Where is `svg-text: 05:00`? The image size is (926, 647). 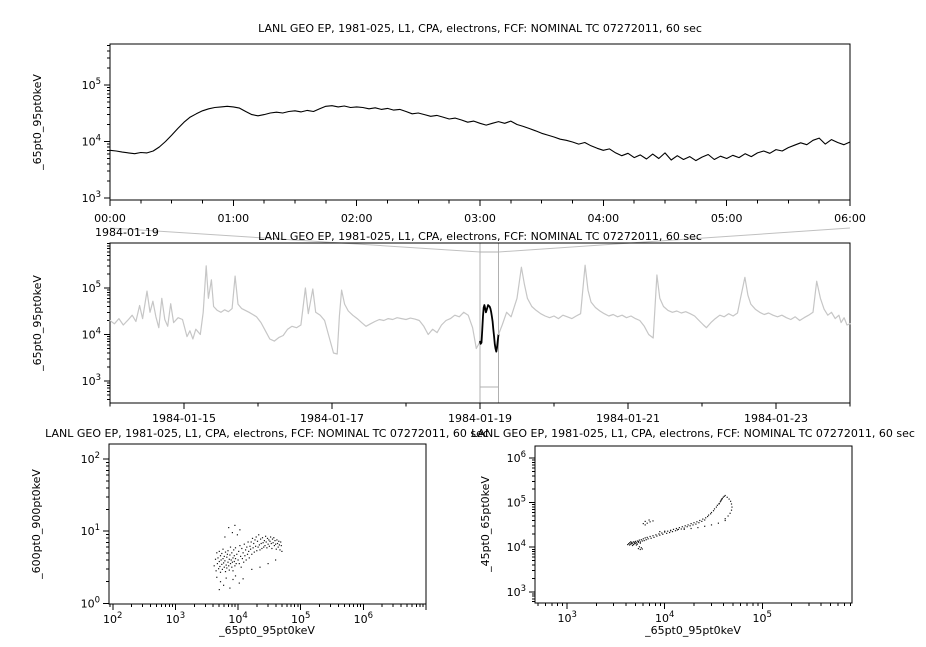 svg-text: 05:00 is located at coordinates (727, 218).